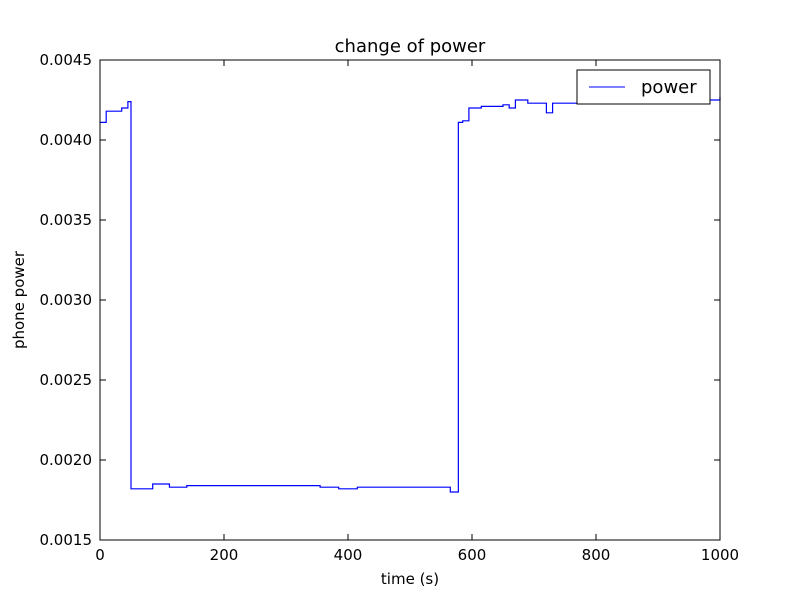  I want to click on x-tick-label: 400, so click(348, 555).